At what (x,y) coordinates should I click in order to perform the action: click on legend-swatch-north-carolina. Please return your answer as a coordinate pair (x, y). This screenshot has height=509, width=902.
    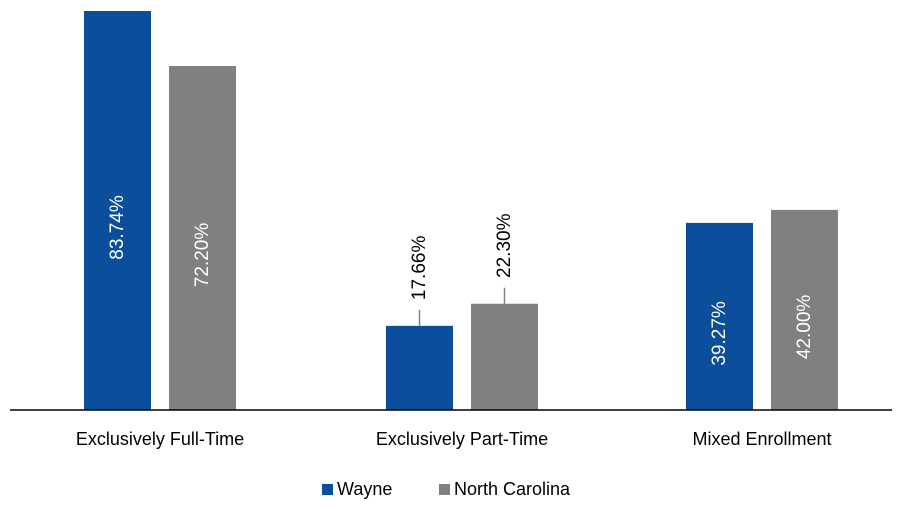
    Looking at the image, I should click on (444, 489).